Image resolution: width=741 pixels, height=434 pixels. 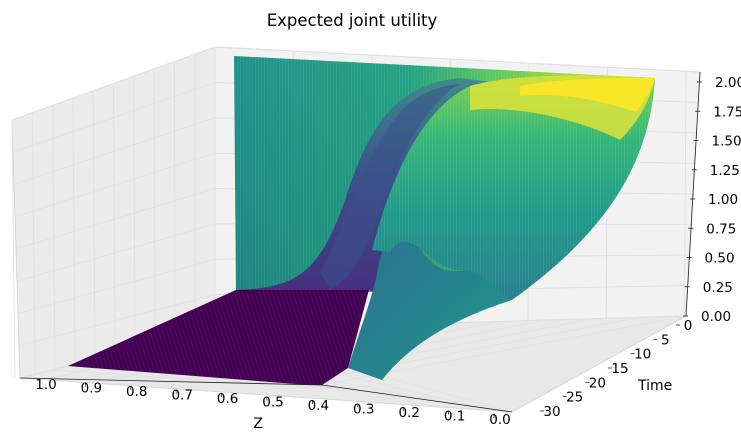 I want to click on utility-tick-label: 1.75, so click(x=727, y=112).